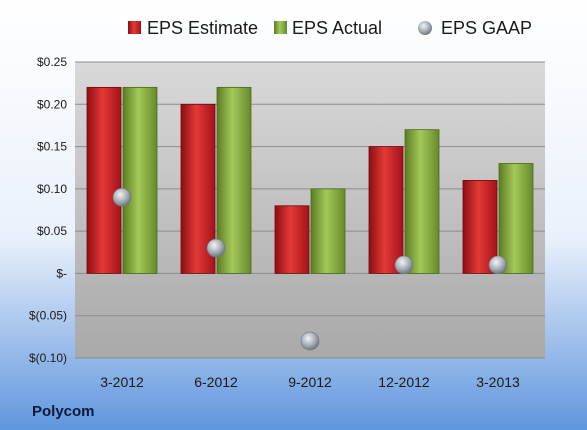 Image resolution: width=587 pixels, height=430 pixels. What do you see at coordinates (498, 382) in the screenshot?
I see `x-tick-label: 3-2013` at bounding box center [498, 382].